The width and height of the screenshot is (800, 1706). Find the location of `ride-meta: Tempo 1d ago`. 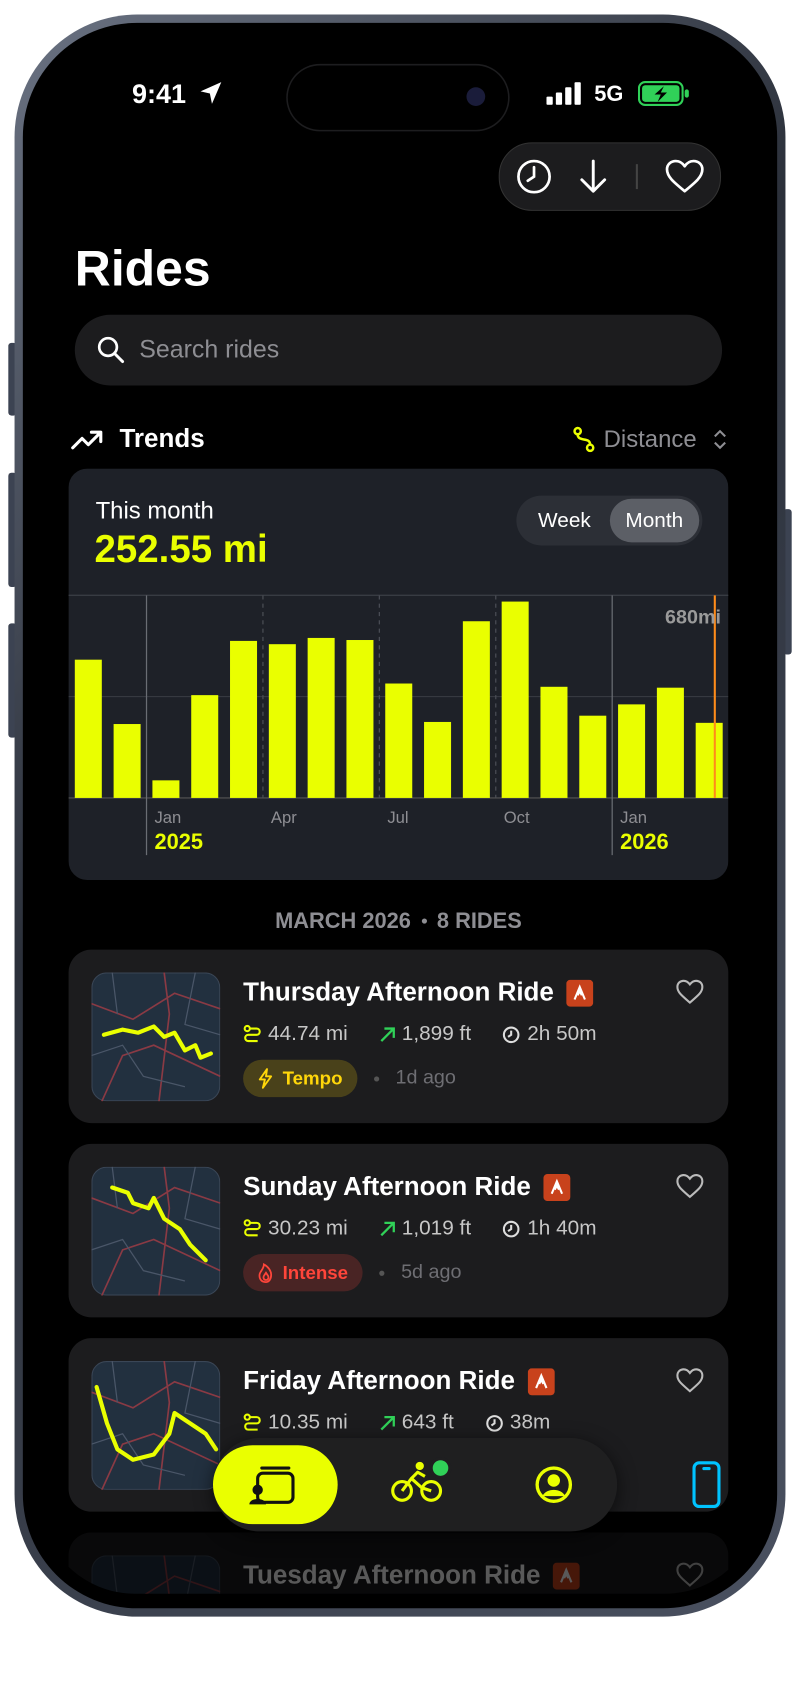

ride-meta: Tempo 1d ago is located at coordinates (349, 1078).